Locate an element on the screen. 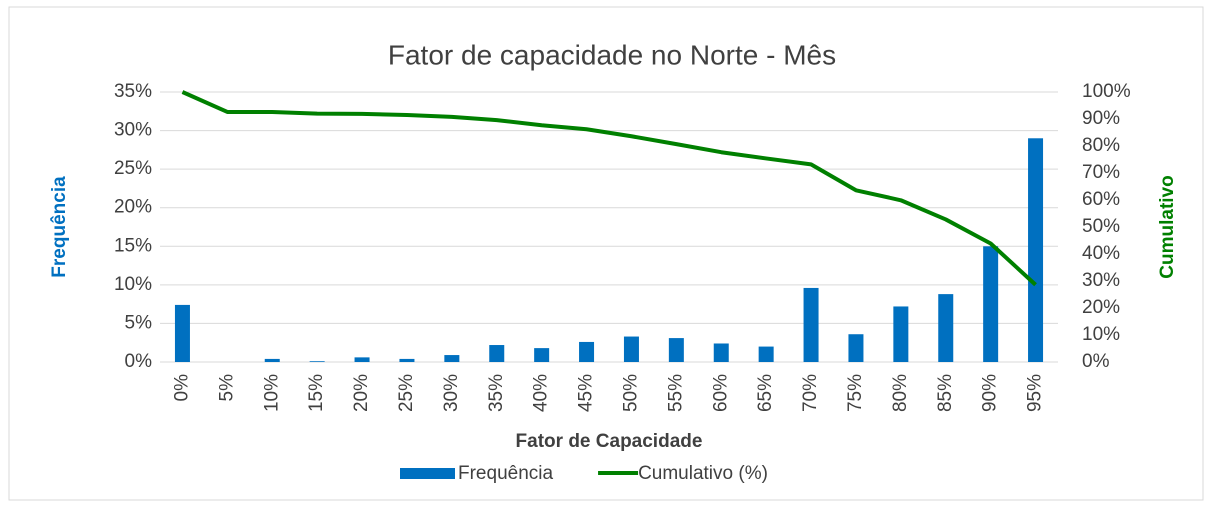 This screenshot has height=508, width=1213. chart-title: Fator de capacidade no Norte - Mês is located at coordinates (612, 54).